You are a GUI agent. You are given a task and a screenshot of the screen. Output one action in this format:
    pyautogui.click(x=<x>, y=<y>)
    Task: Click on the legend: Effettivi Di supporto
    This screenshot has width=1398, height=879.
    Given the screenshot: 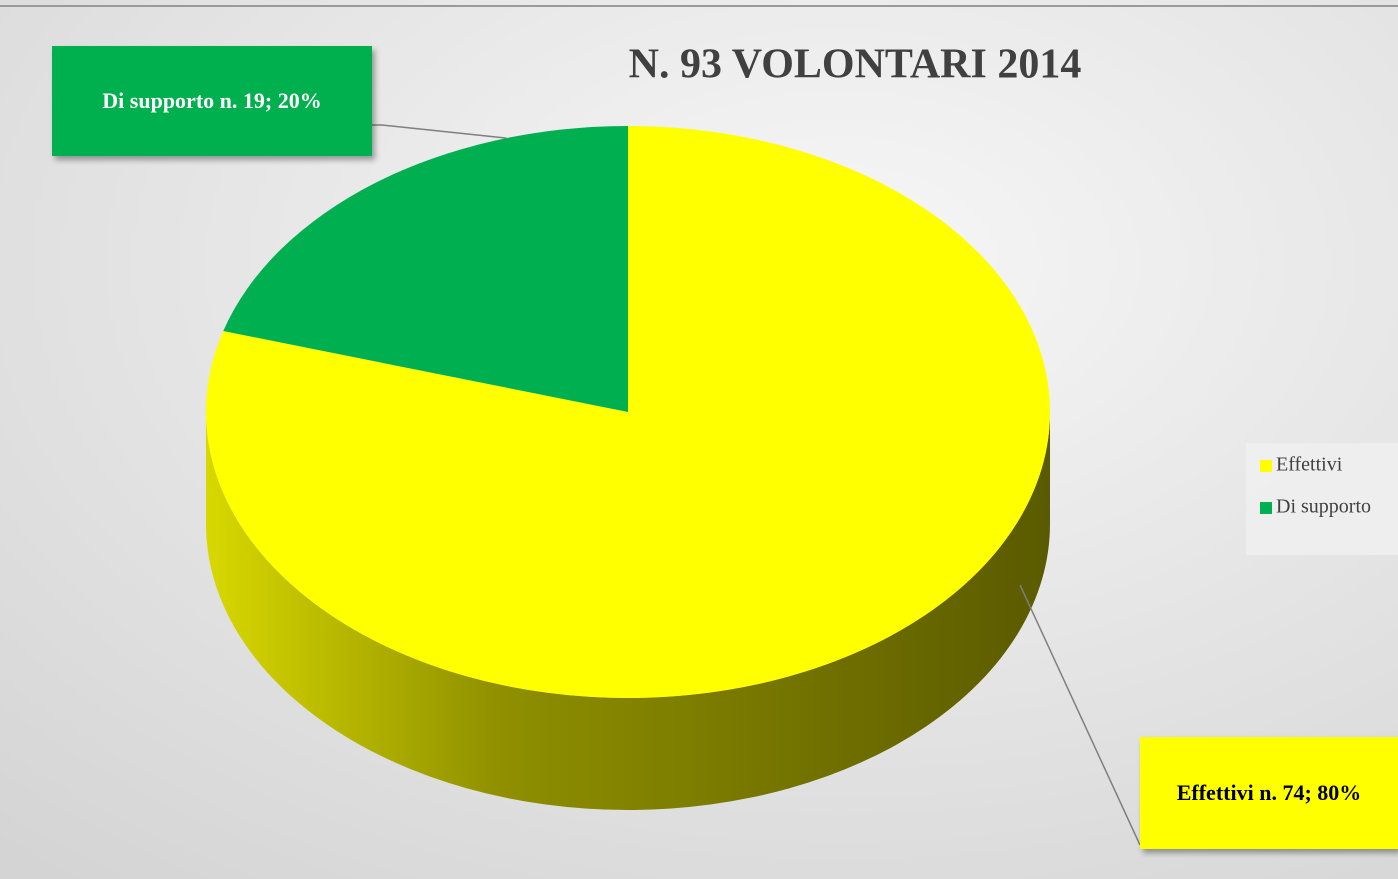 What is the action you would take?
    pyautogui.click(x=1322, y=499)
    